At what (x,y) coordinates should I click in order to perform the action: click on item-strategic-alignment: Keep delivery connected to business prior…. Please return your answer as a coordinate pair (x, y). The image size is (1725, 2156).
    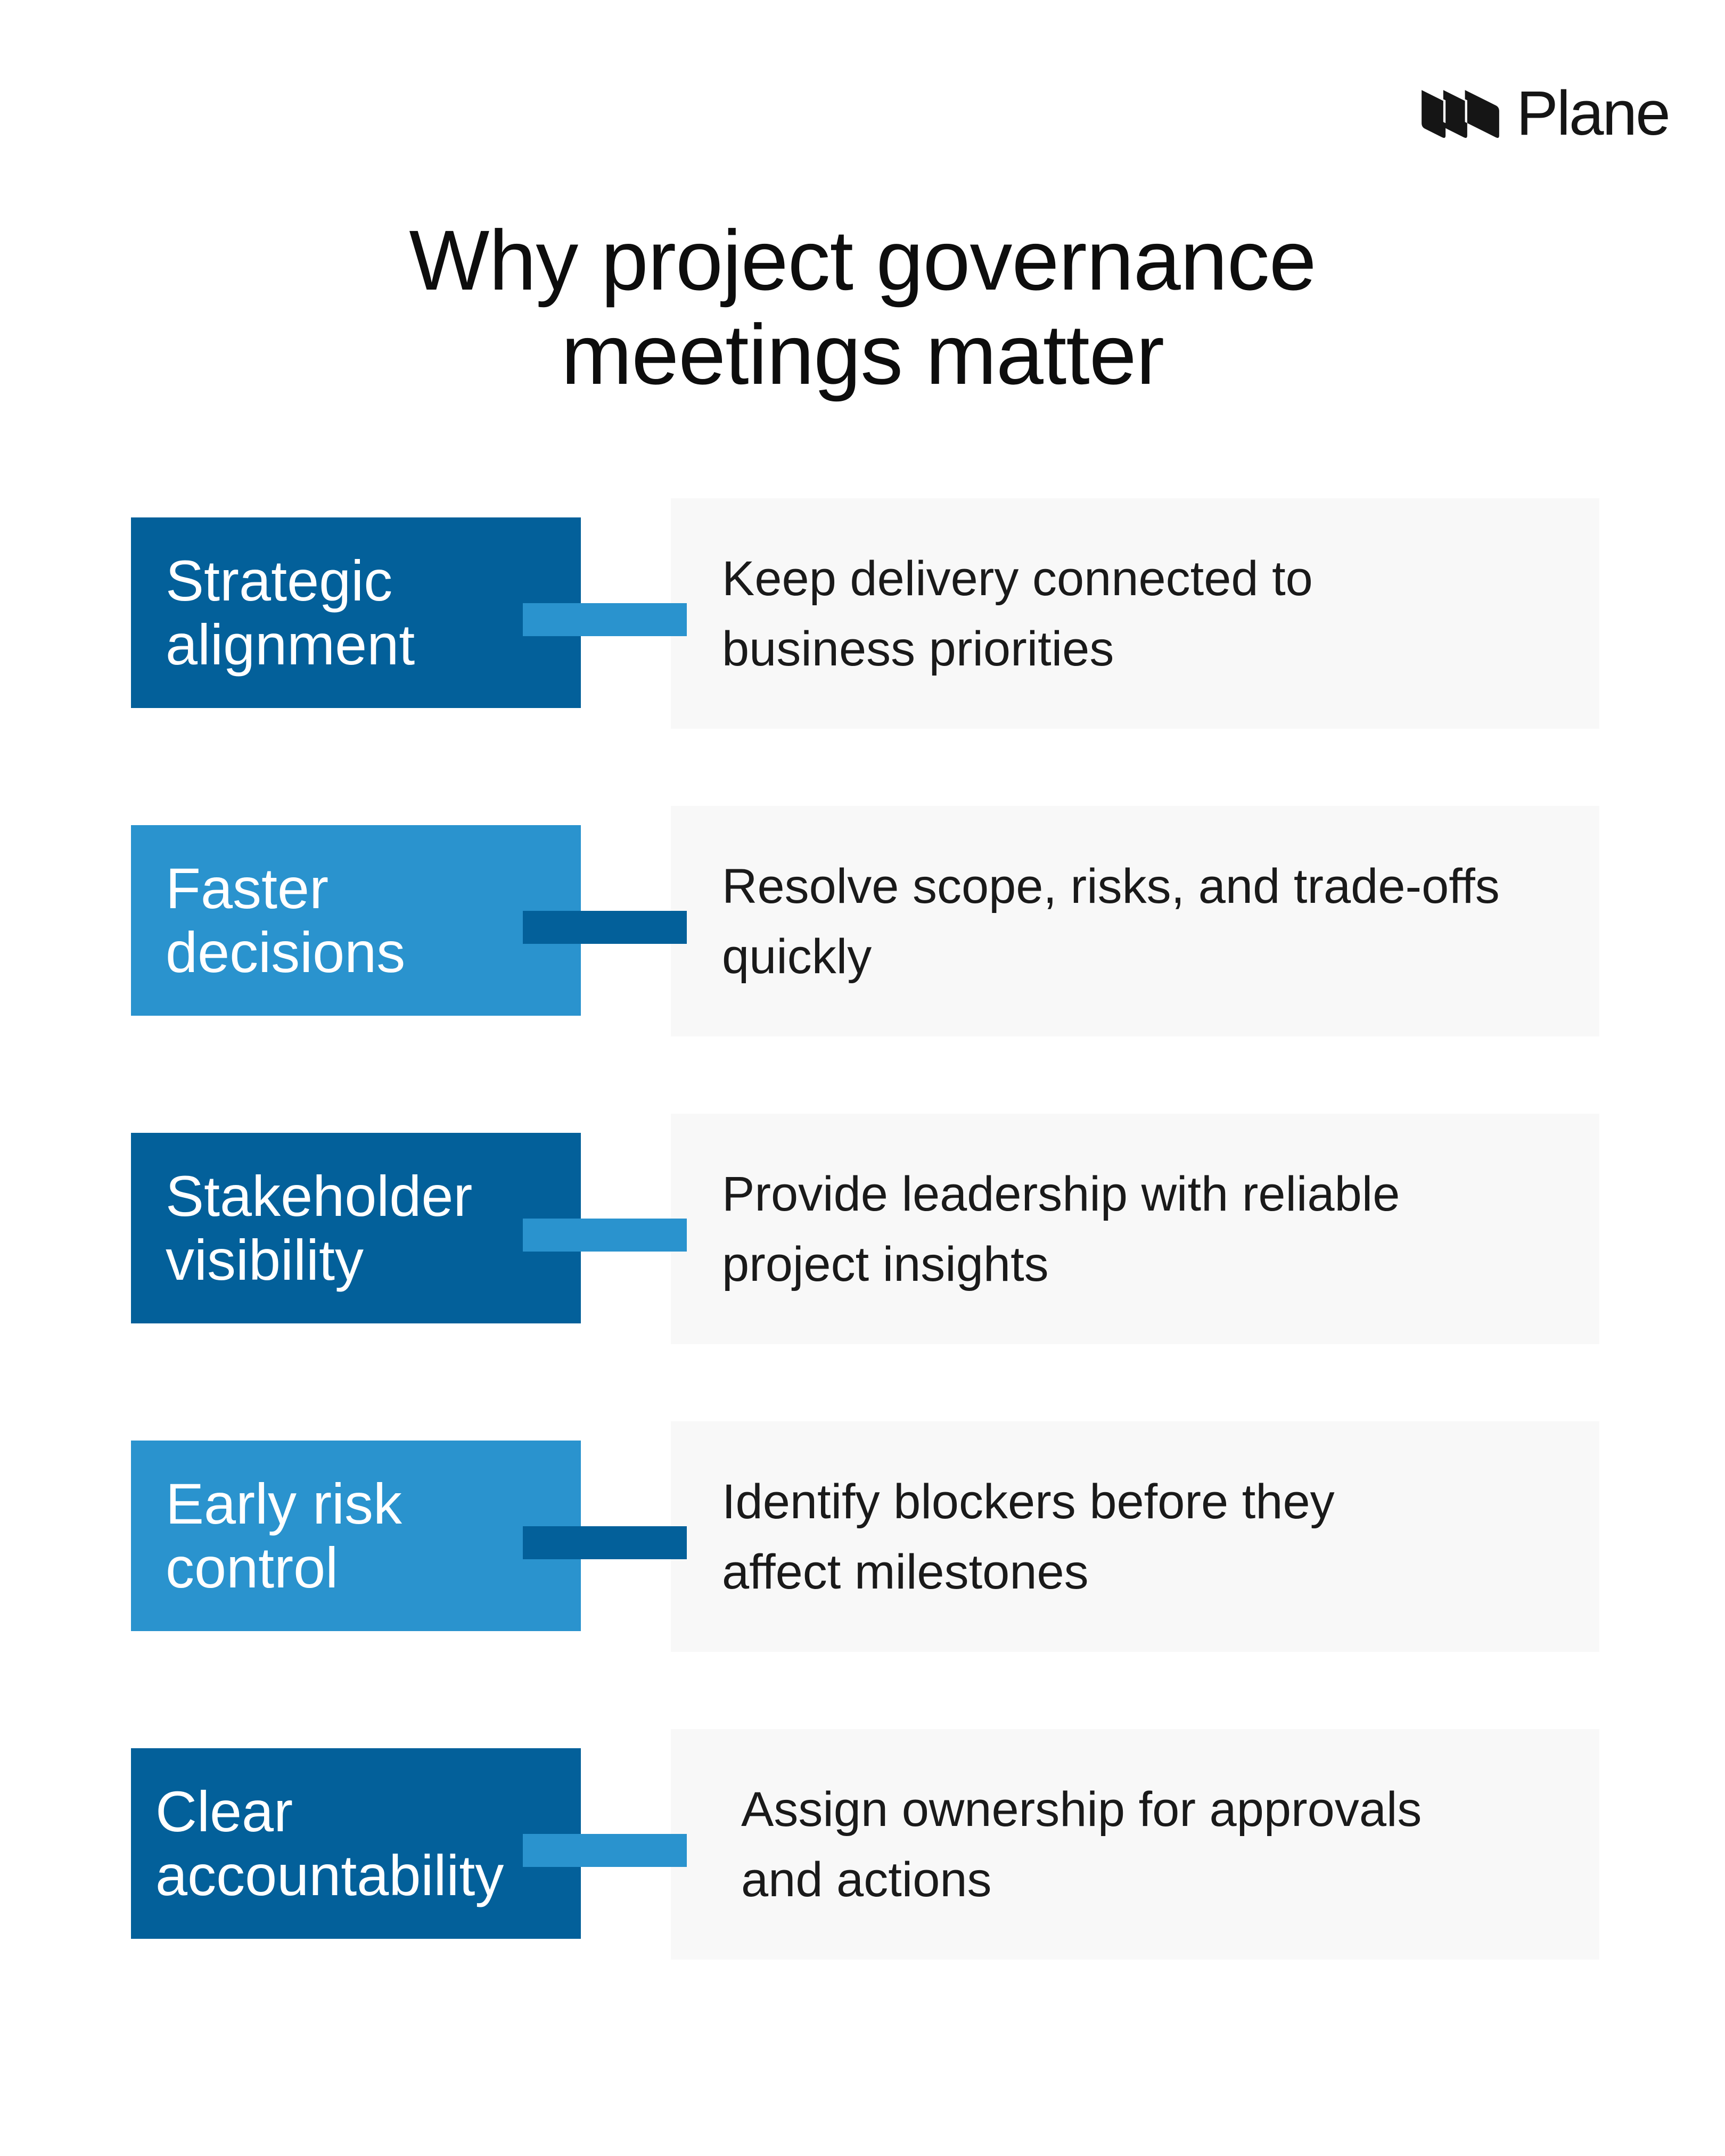
    Looking at the image, I should click on (862, 613).